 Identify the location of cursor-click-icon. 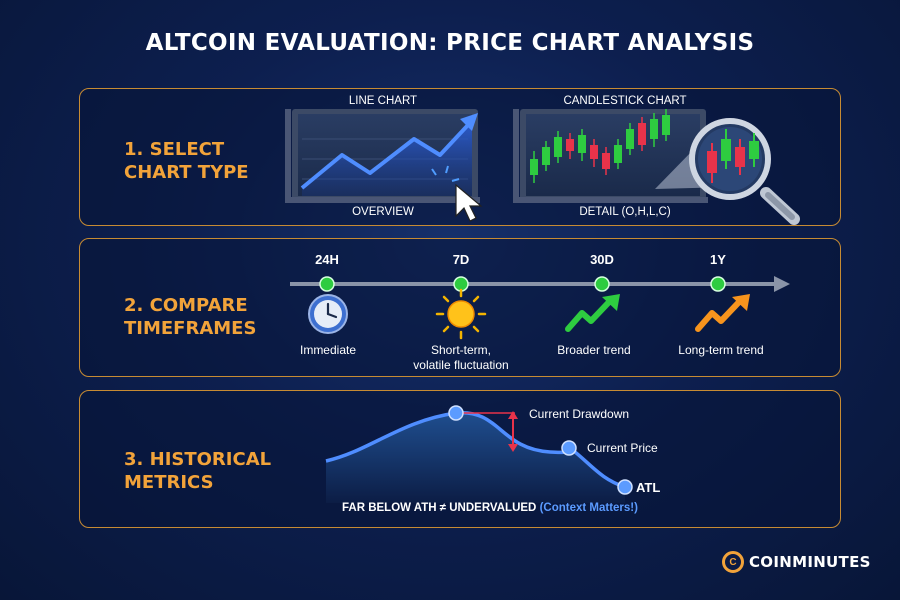
(457, 193).